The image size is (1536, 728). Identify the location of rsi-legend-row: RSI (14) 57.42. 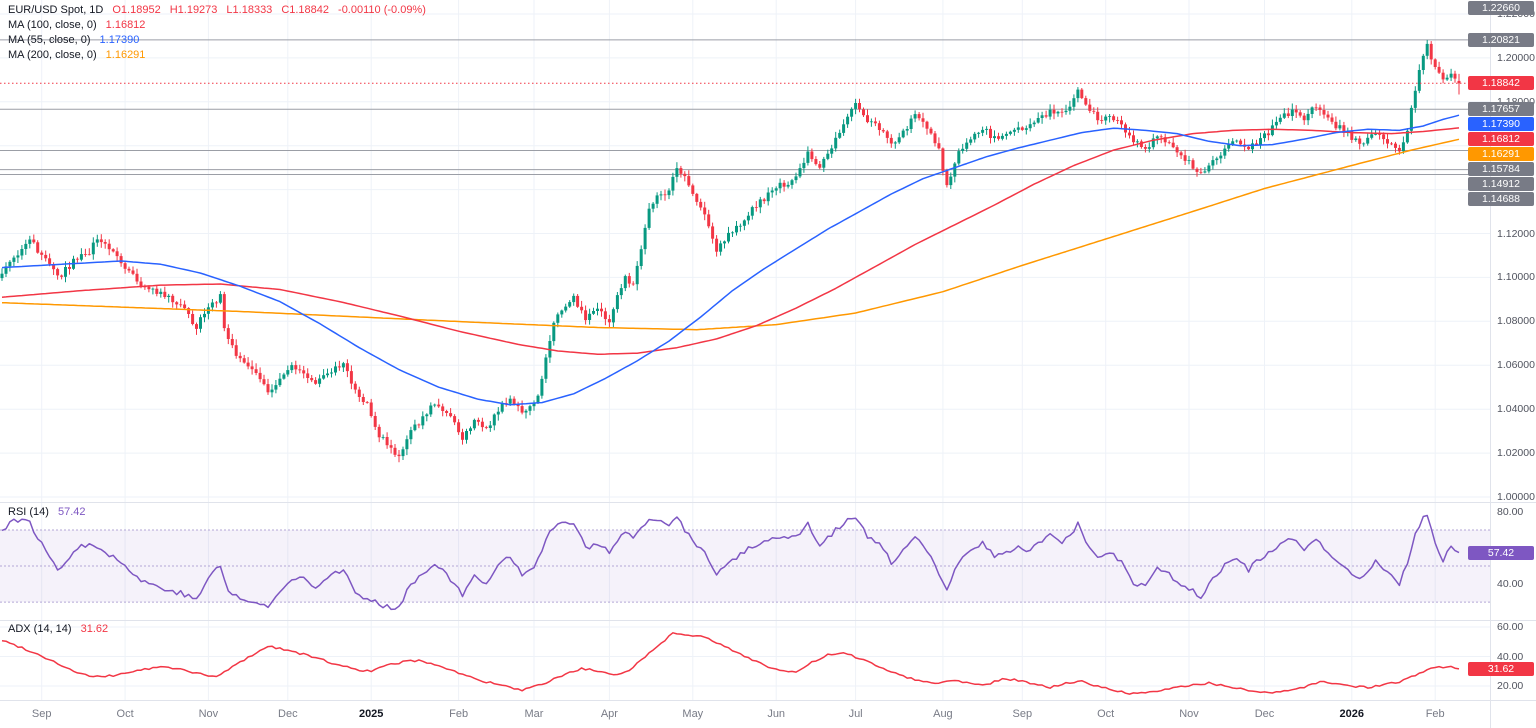
(47, 512).